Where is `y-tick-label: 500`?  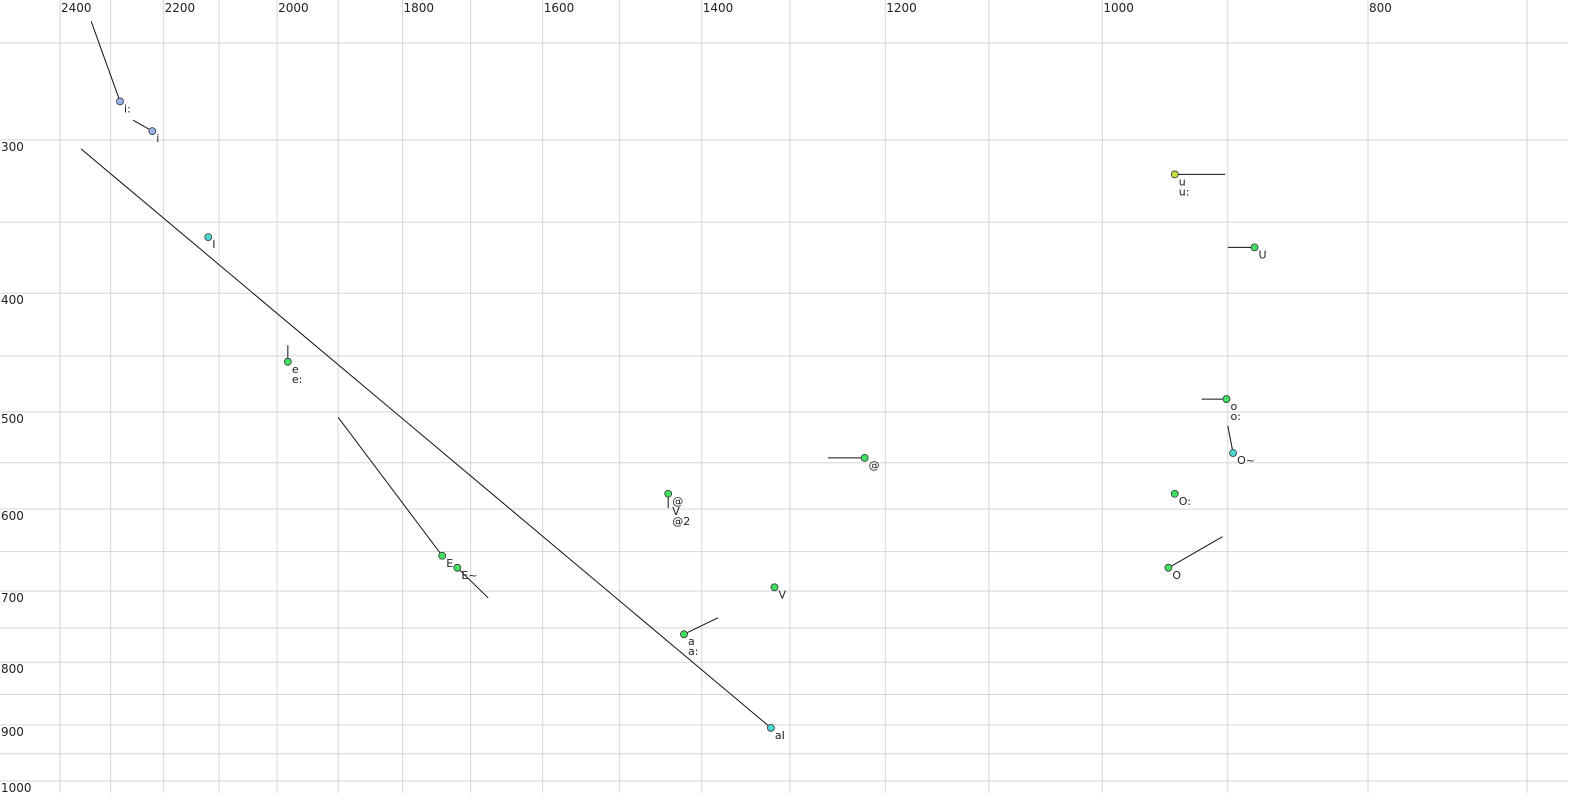 y-tick-label: 500 is located at coordinates (12, 419).